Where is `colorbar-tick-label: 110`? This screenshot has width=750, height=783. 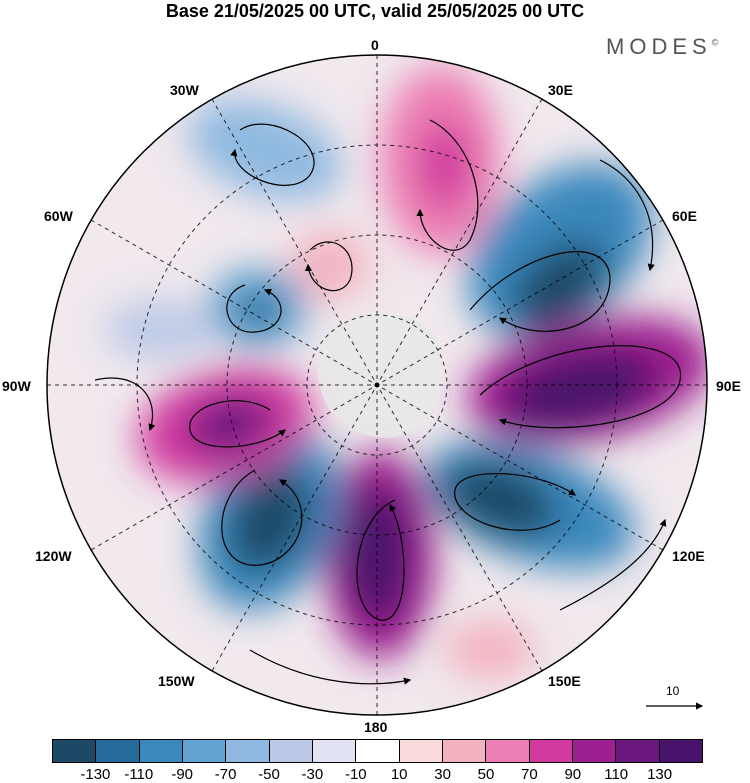
colorbar-tick-label: 110 is located at coordinates (616, 774).